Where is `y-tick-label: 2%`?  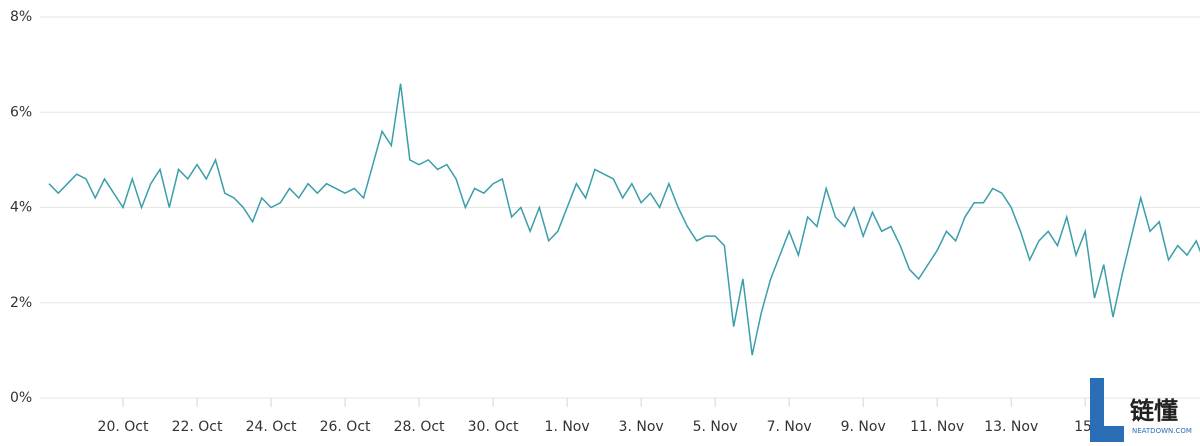 y-tick-label: 2% is located at coordinates (21, 303).